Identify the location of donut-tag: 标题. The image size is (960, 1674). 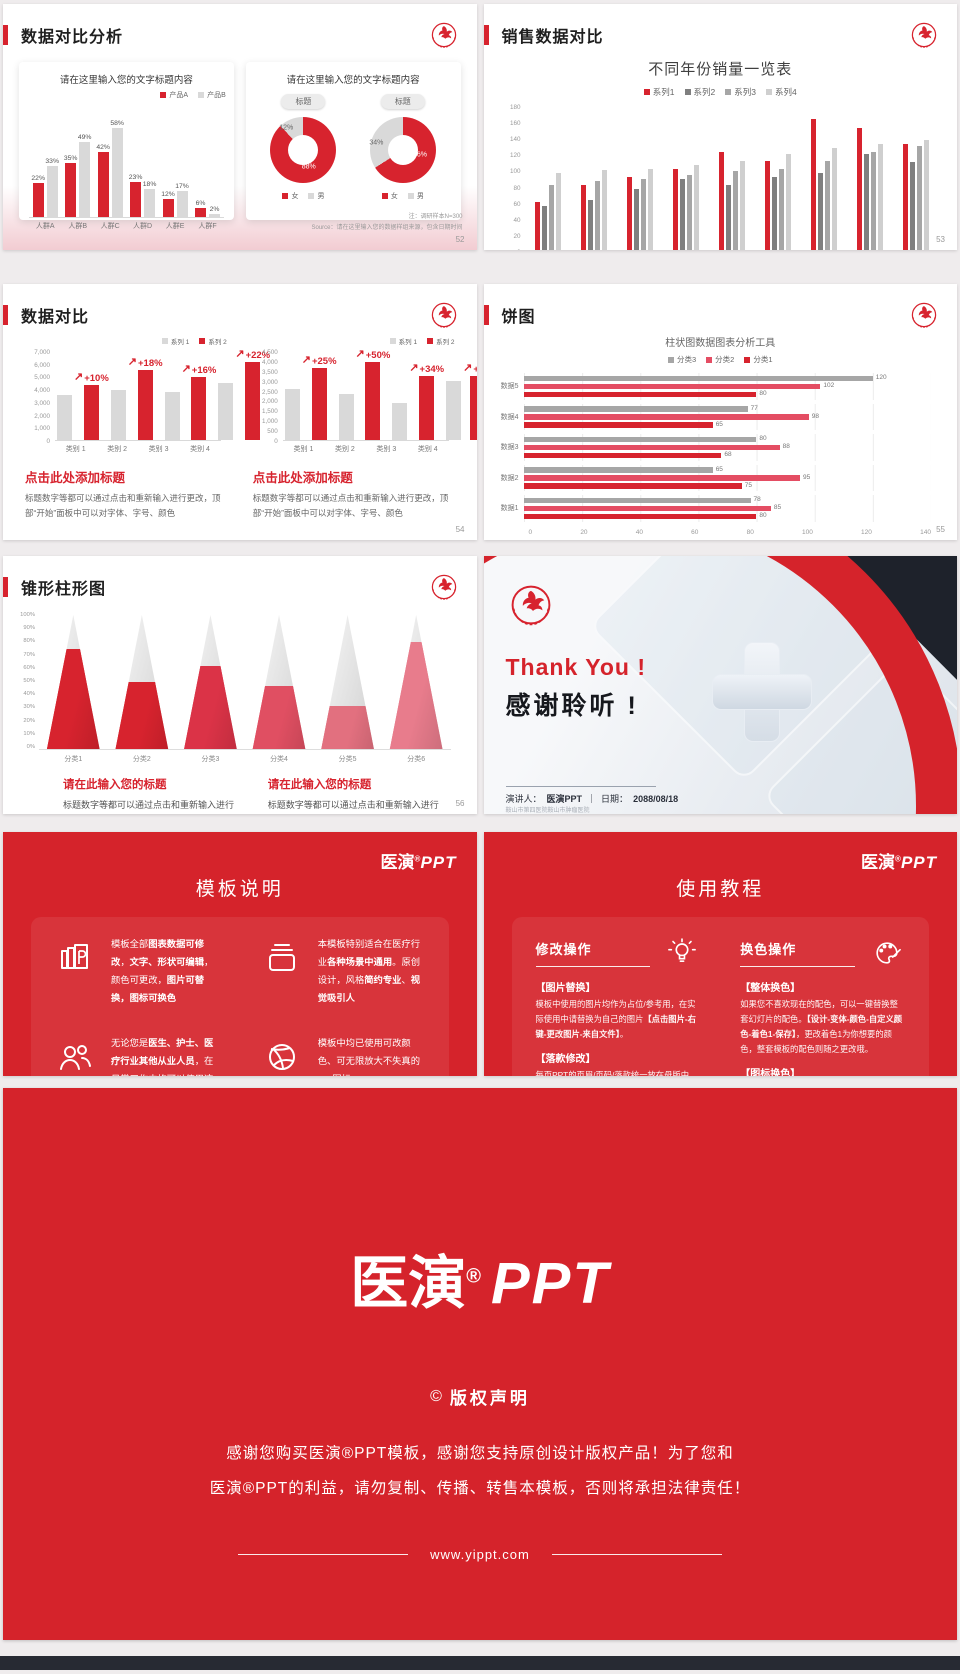
(402, 101).